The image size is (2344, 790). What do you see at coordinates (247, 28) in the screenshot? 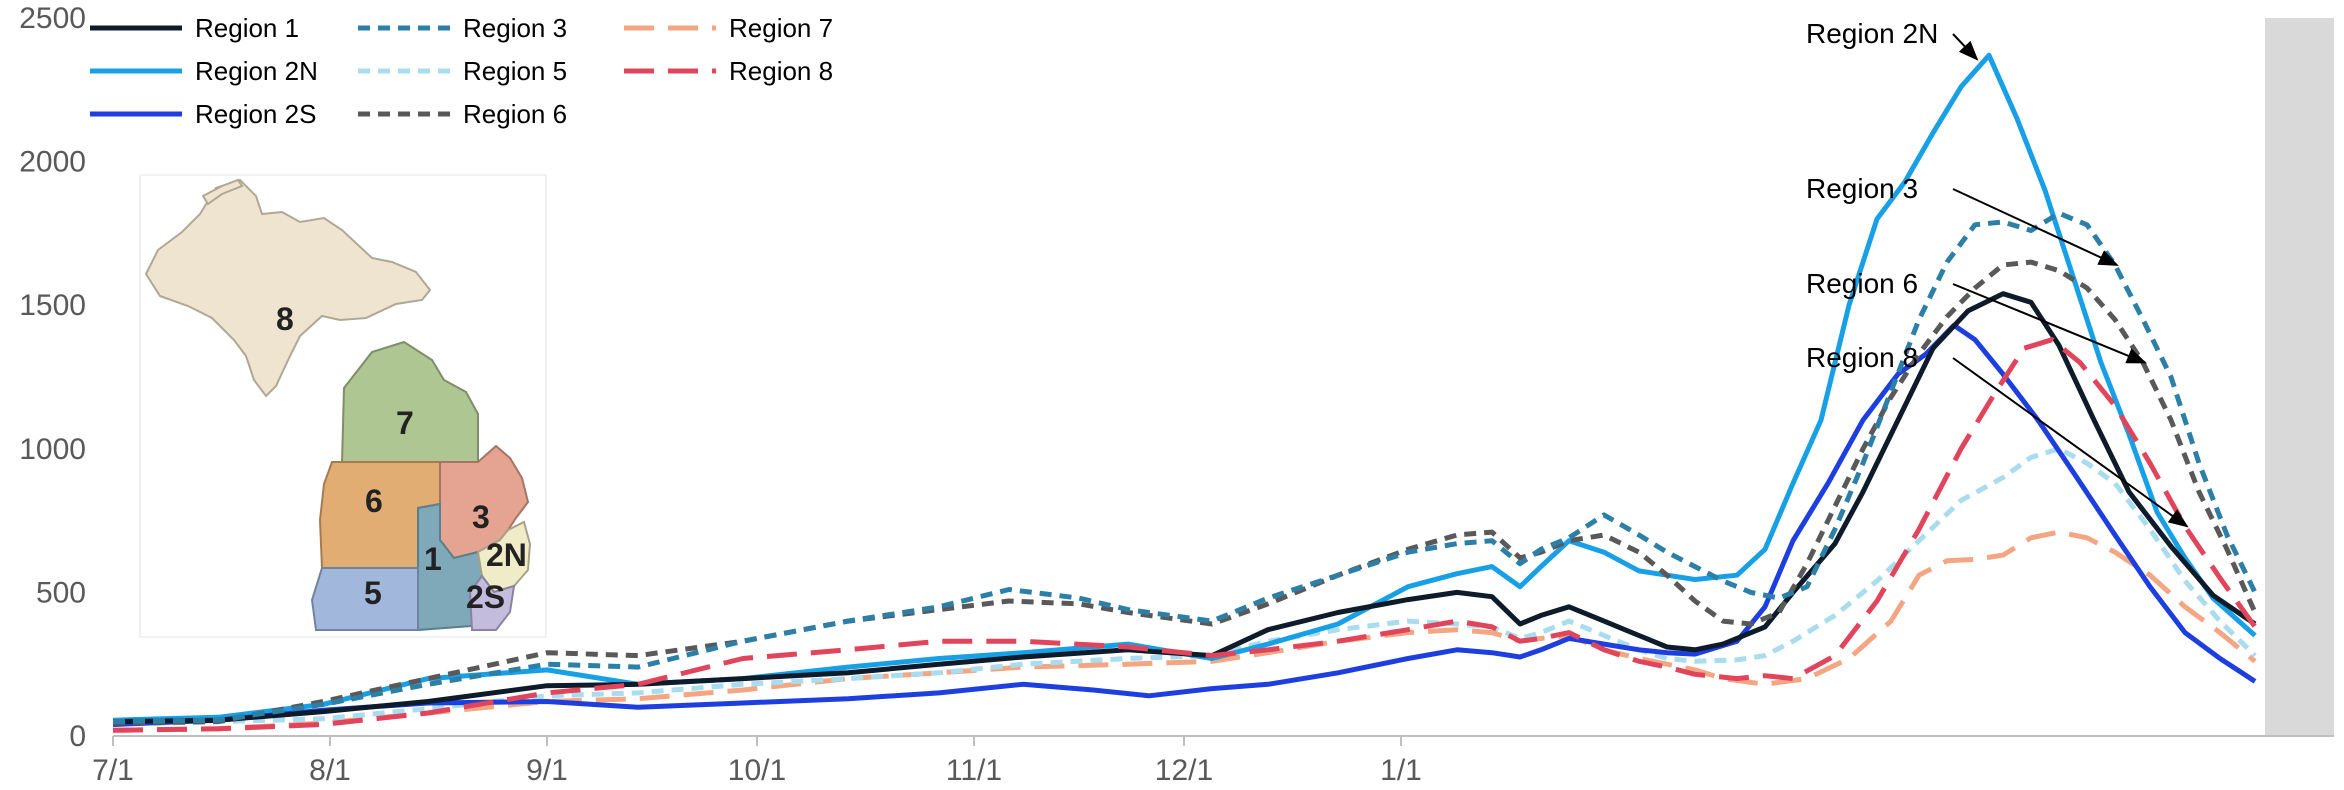
I see `legend-label: Region 1` at bounding box center [247, 28].